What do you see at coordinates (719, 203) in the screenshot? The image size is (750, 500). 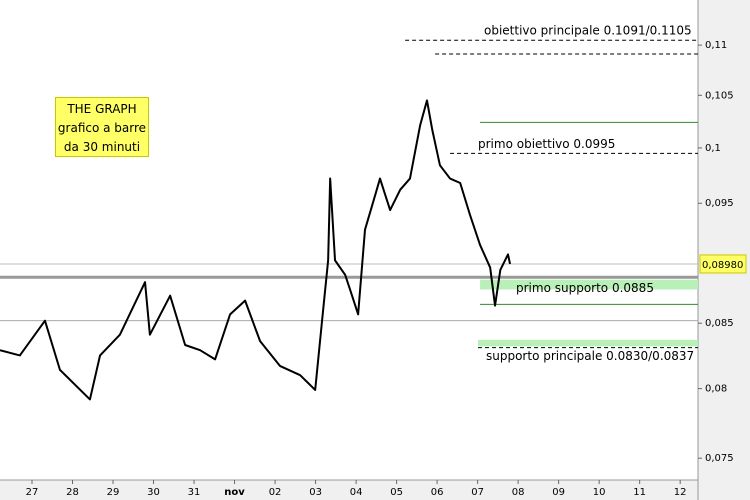 I see `y-tick-label: 0,095` at bounding box center [719, 203].